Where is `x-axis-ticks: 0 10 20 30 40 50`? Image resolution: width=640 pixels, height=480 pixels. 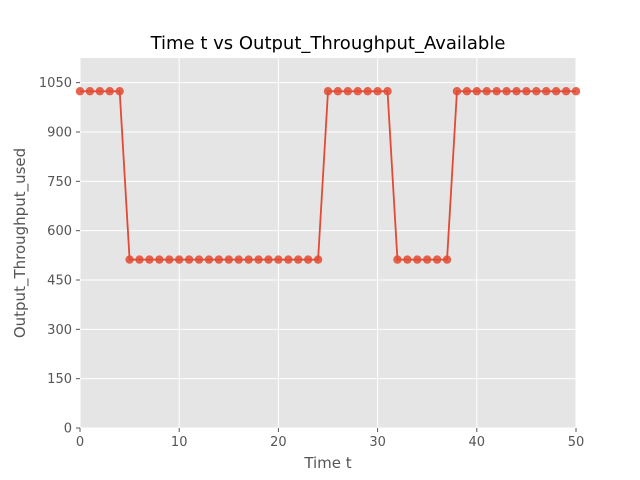
x-axis-ticks: 0 10 20 30 40 50 is located at coordinates (330, 439).